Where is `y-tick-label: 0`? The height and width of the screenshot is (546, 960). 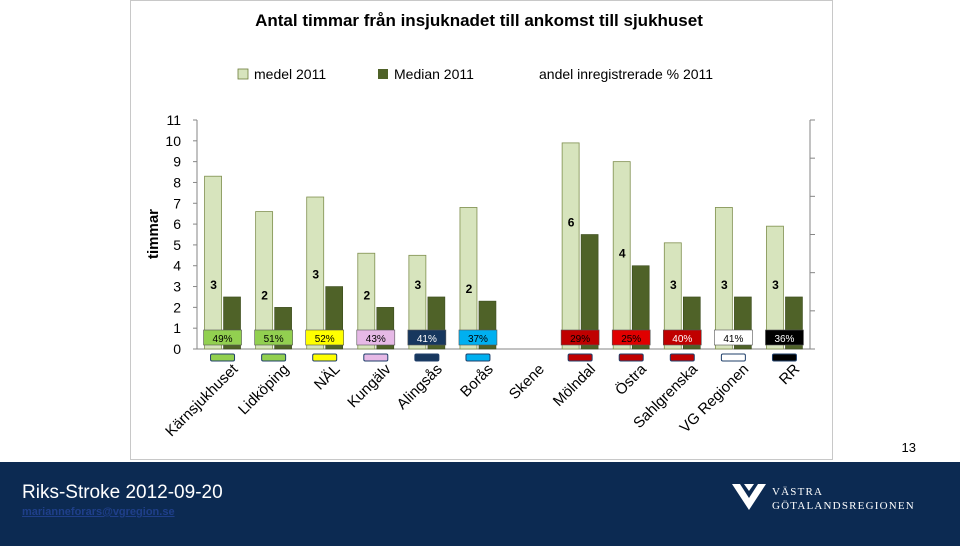 y-tick-label: 0 is located at coordinates (177, 349).